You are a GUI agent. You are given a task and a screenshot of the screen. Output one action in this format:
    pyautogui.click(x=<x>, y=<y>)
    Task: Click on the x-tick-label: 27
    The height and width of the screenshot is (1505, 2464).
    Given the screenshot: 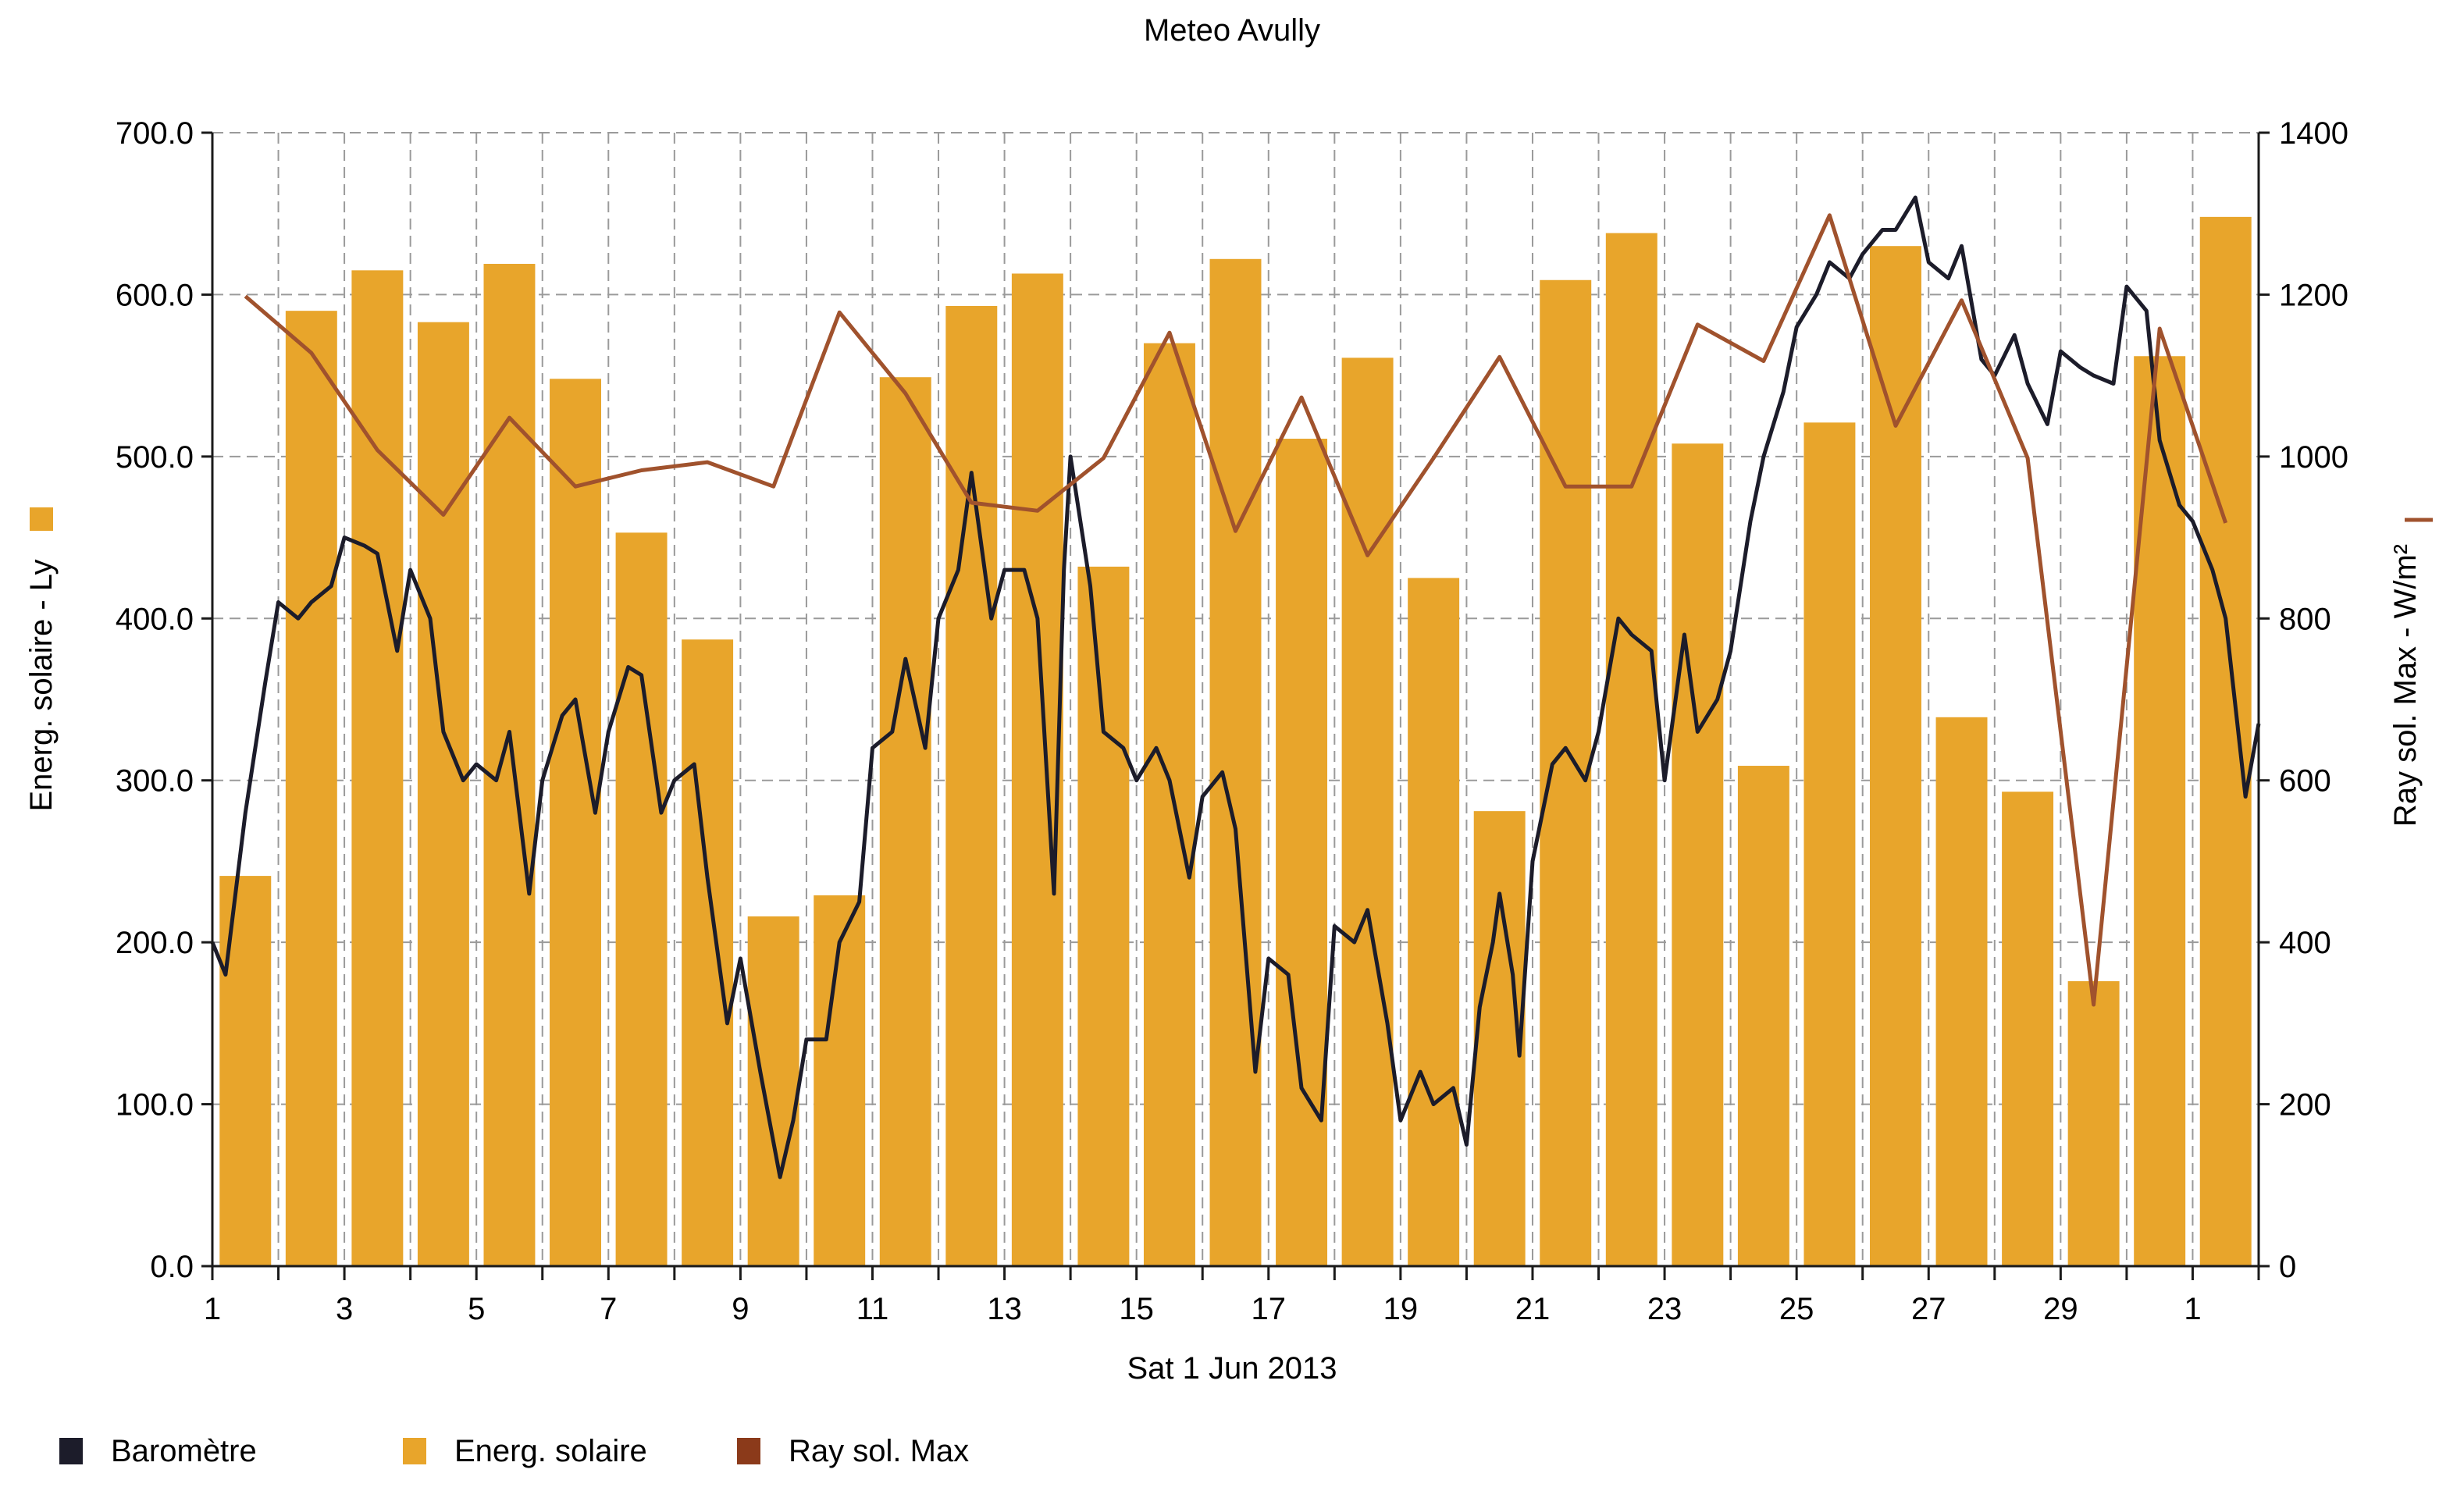 What is the action you would take?
    pyautogui.click(x=1928, y=1309)
    